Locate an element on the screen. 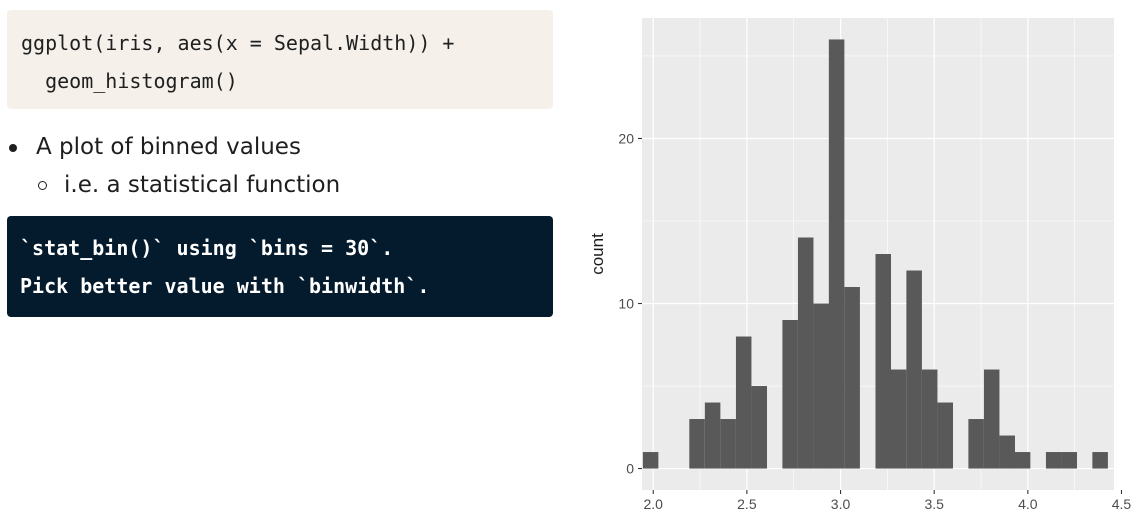  sub-bullet-text: i.e. a statistical function is located at coordinates (202, 185).